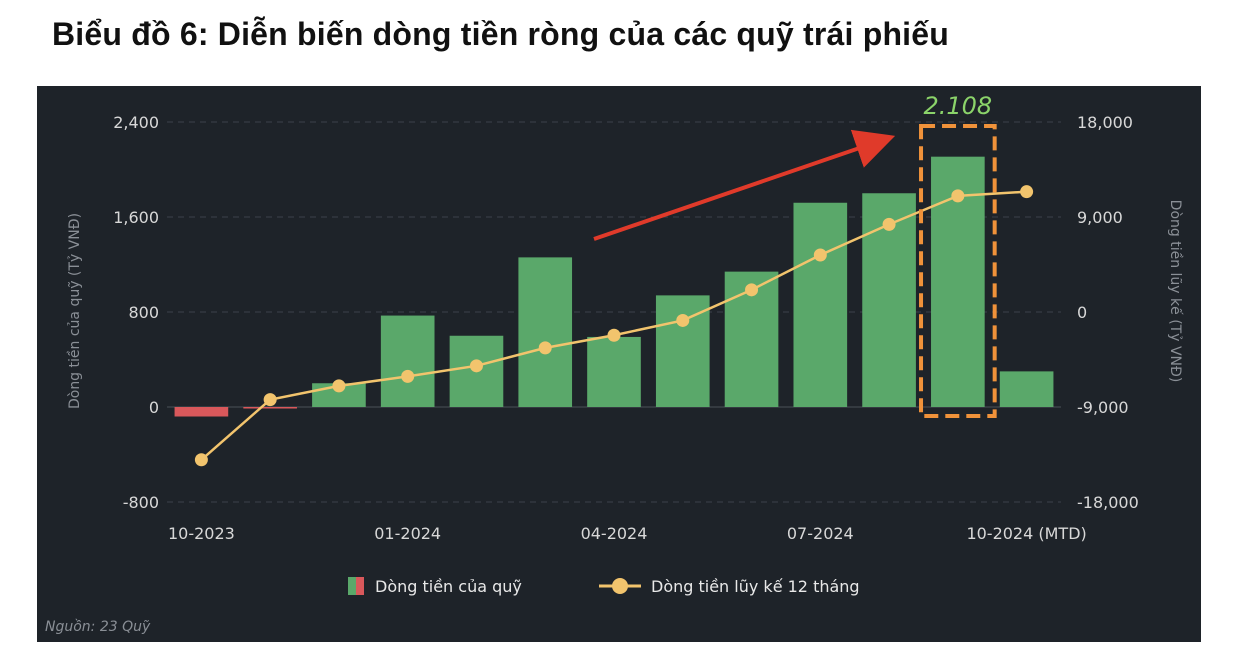 The height and width of the screenshot is (664, 1258). What do you see at coordinates (1082, 312) in the screenshot?
I see `right-tick-label: 0` at bounding box center [1082, 312].